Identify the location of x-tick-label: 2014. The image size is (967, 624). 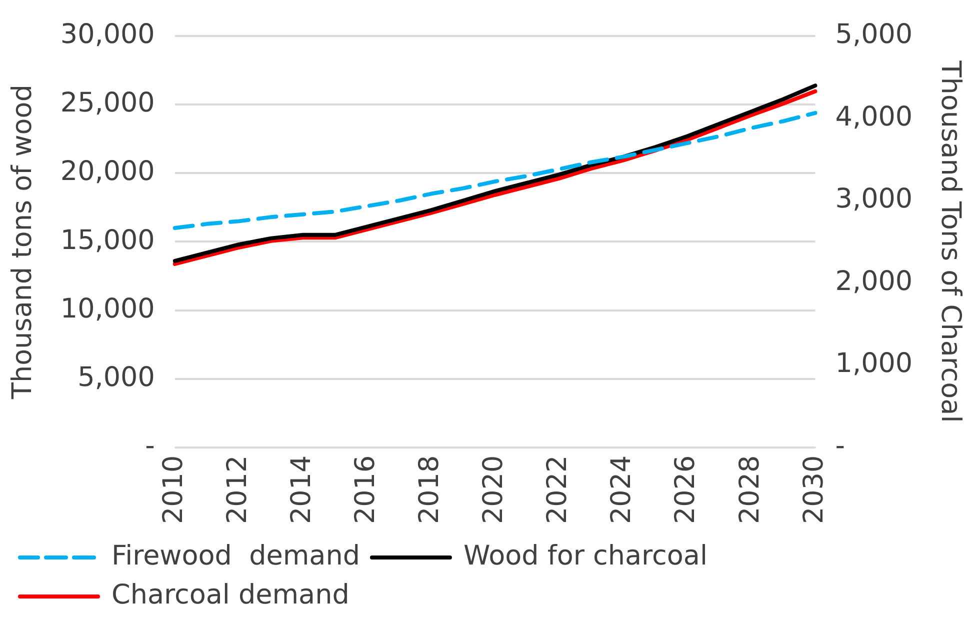
(301, 489).